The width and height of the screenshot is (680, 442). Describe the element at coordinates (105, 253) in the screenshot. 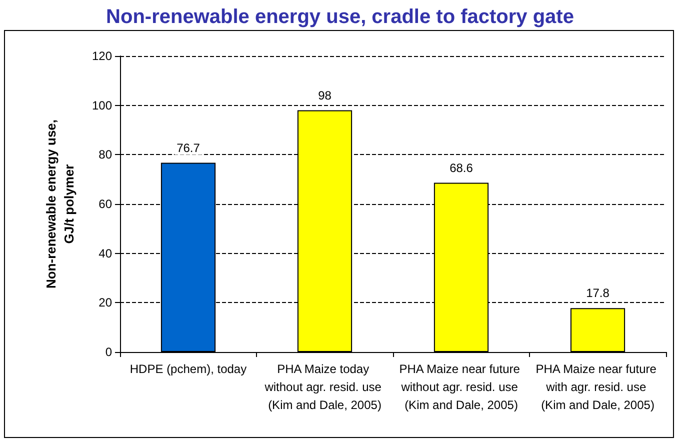

I see `y-tick-label: 40` at that location.